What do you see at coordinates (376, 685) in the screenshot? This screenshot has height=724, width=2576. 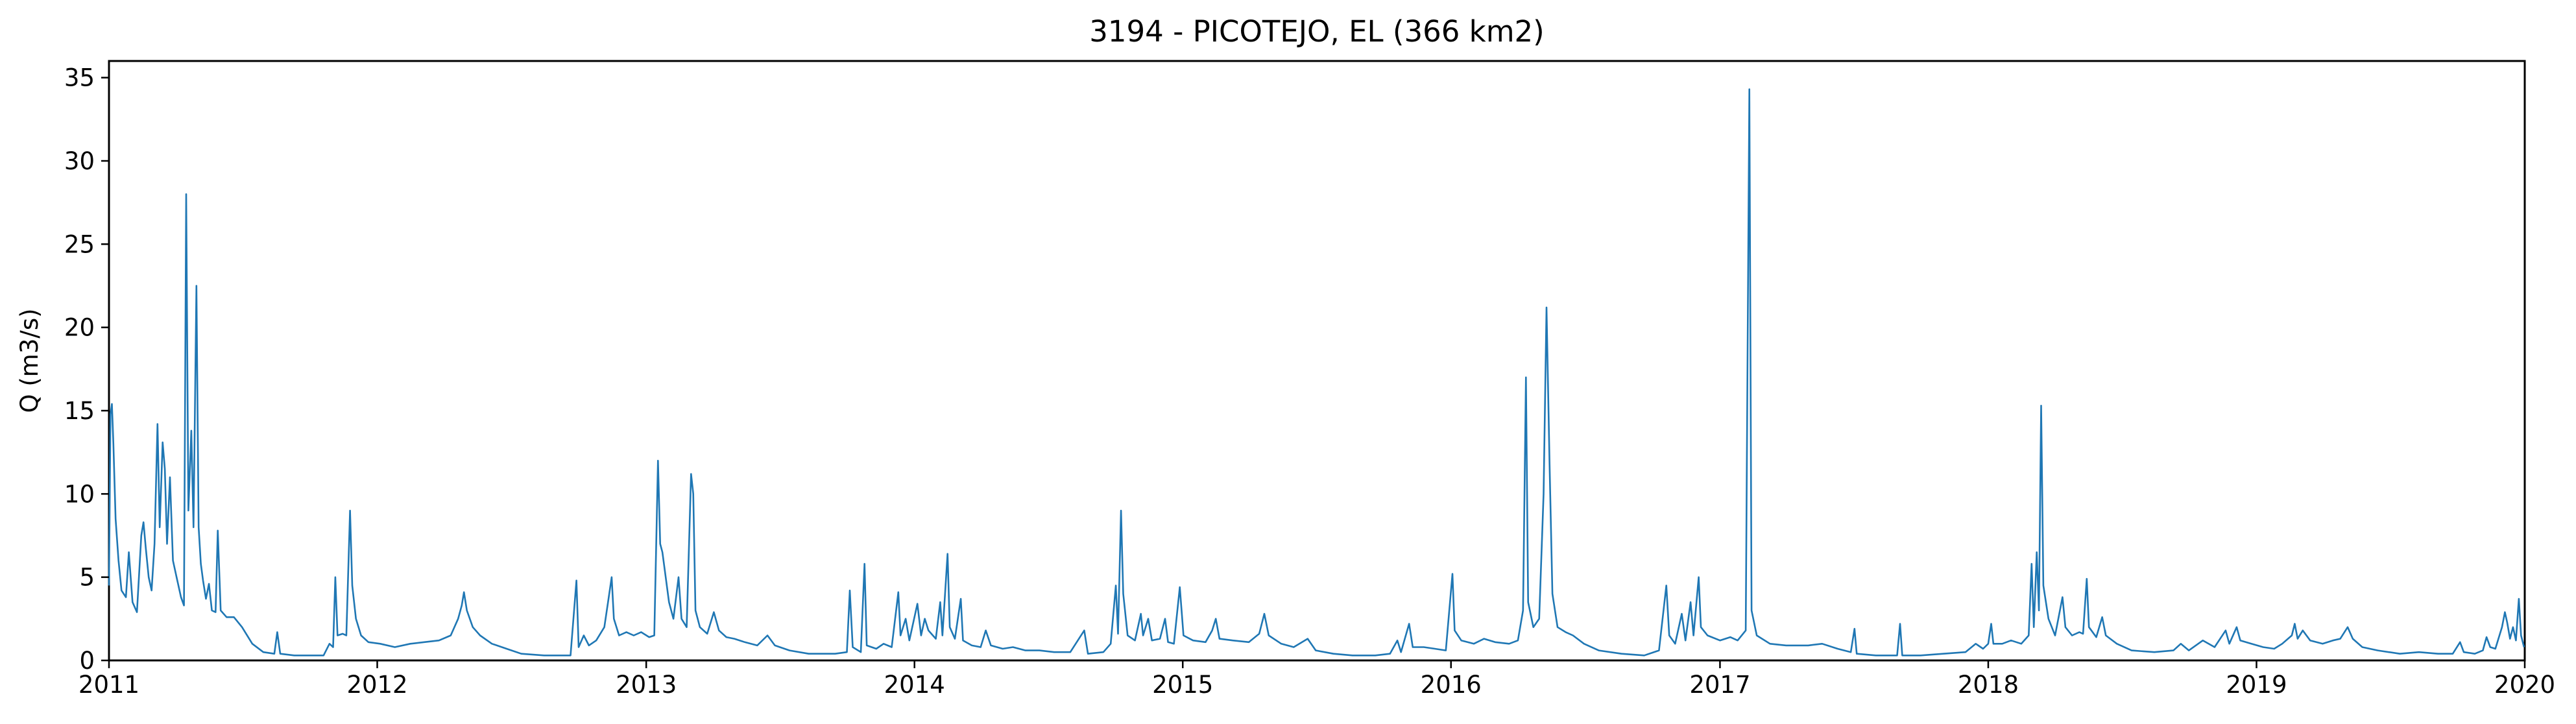 I see `x-tick-label: 2012` at bounding box center [376, 685].